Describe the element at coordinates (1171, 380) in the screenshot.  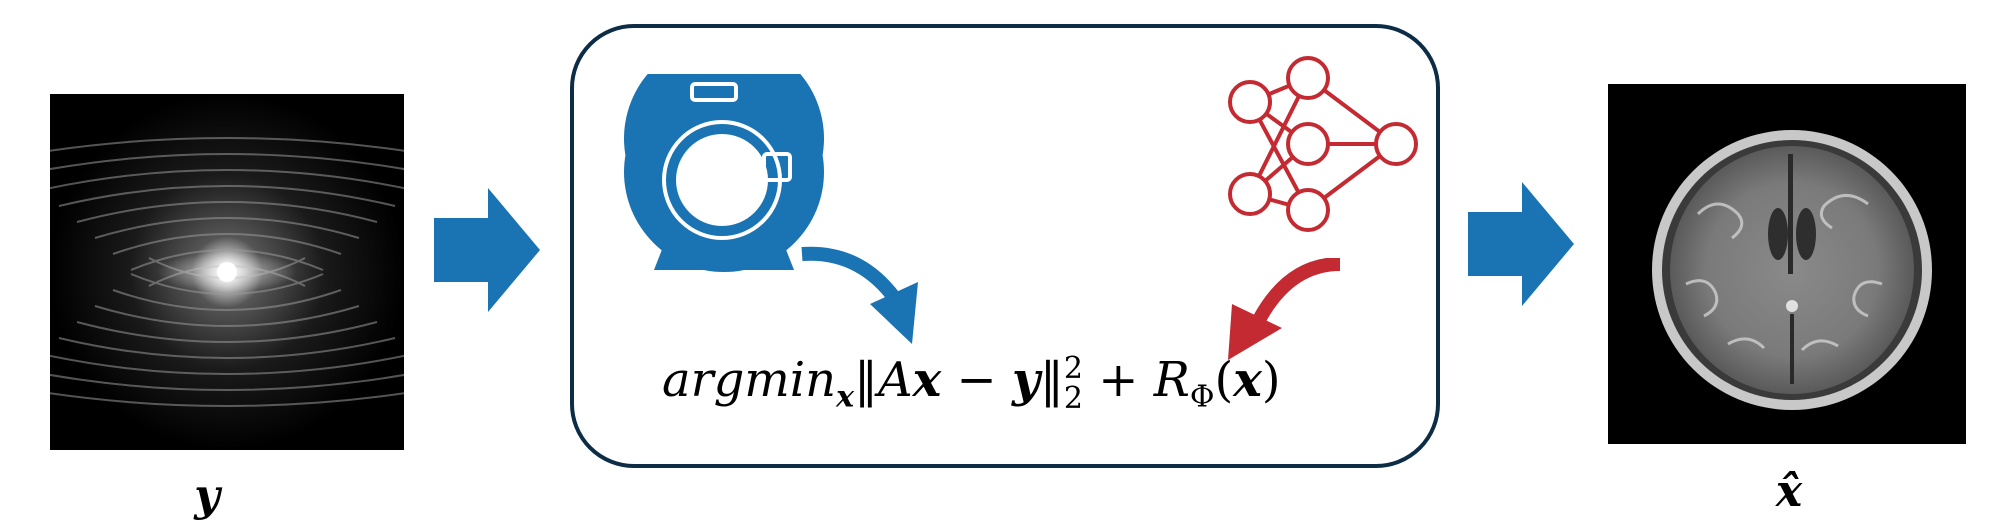
I see `formula-R: R` at that location.